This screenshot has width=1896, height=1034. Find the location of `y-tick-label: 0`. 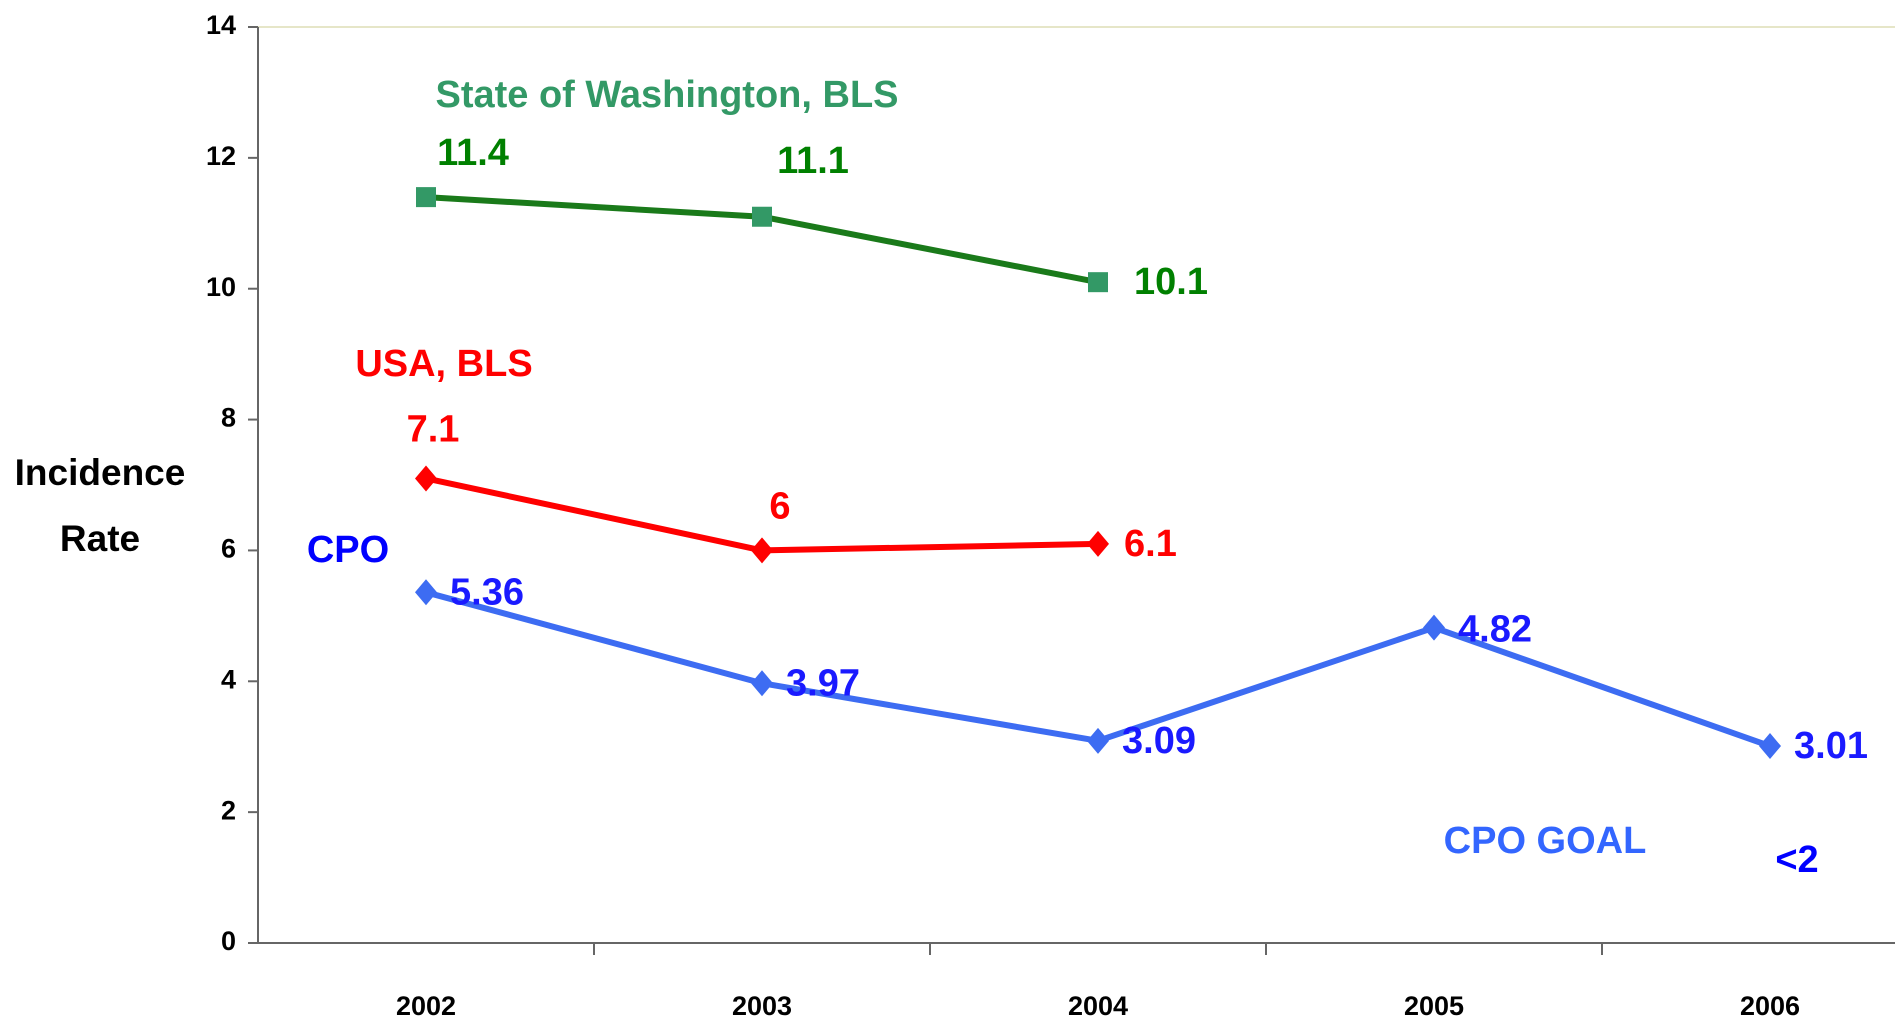

y-tick-label: 0 is located at coordinates (228, 941).